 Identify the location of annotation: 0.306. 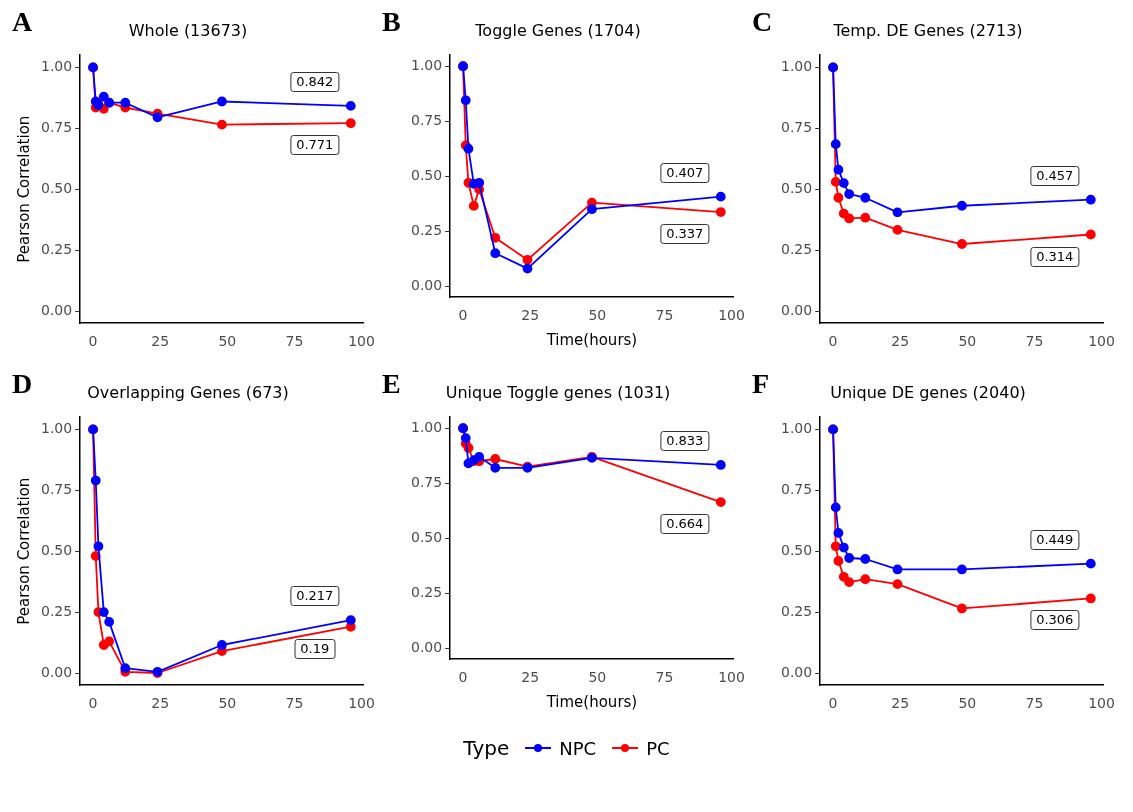
(1055, 620).